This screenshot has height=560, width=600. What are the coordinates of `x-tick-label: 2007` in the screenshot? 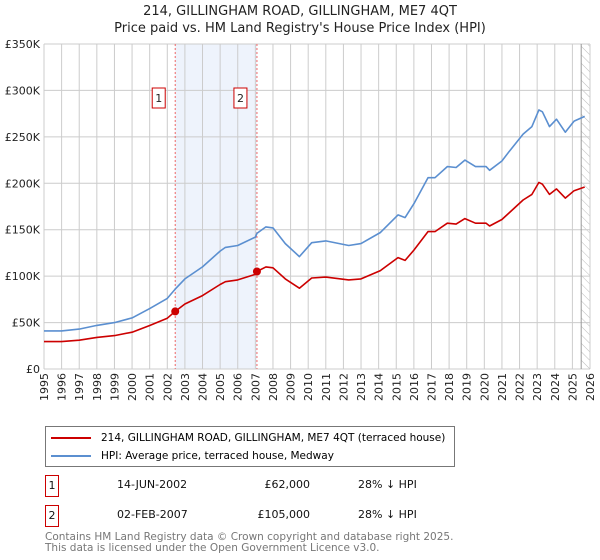 It's located at (255, 387).